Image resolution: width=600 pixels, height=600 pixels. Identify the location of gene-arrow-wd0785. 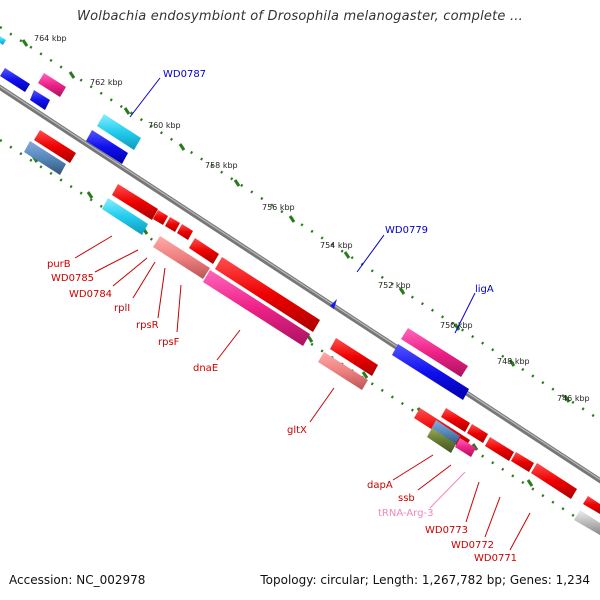
(125, 216).